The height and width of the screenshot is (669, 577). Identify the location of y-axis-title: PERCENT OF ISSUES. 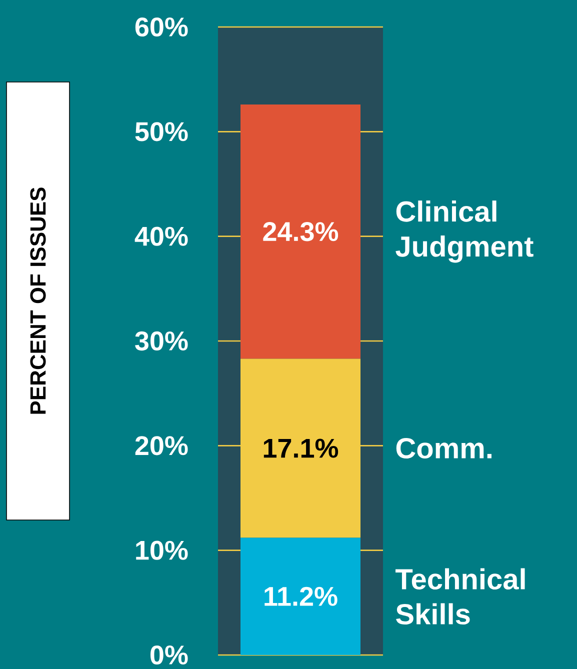
(38, 301).